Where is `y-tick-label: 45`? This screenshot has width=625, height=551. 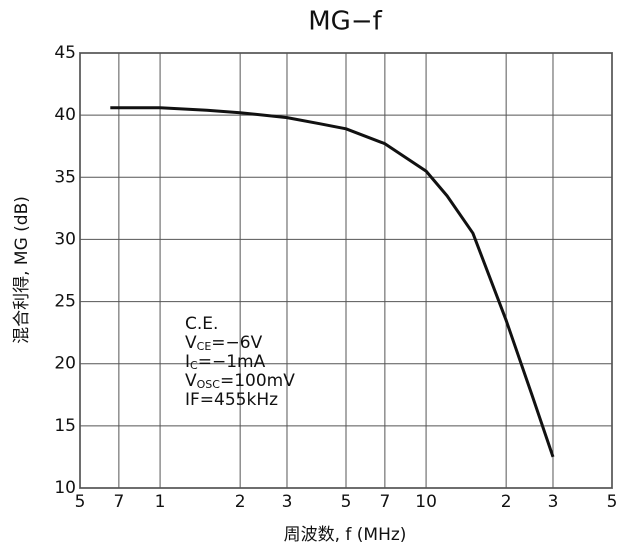 y-tick-label: 45 is located at coordinates (65, 53).